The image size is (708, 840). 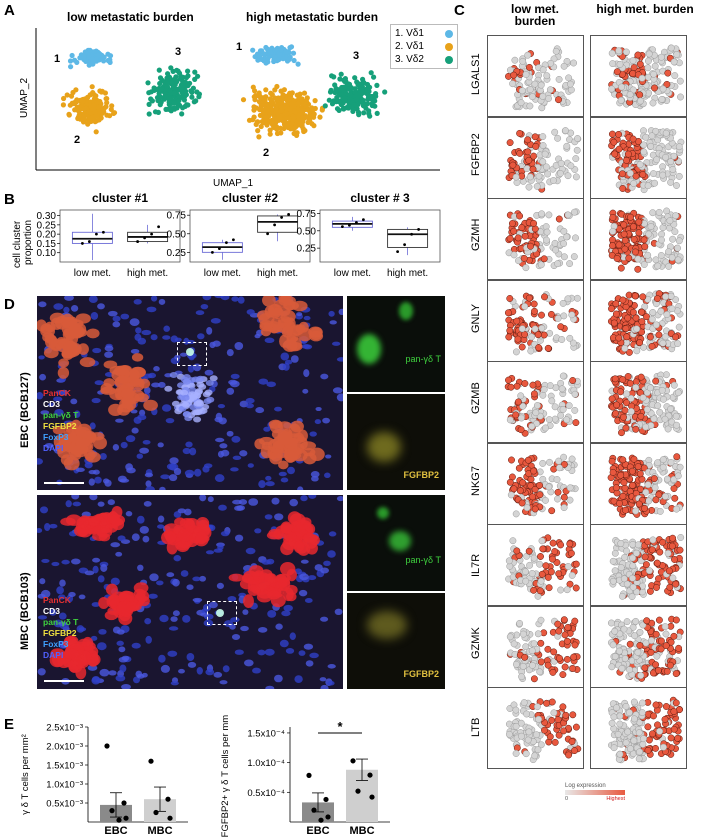 What do you see at coordinates (147, 273) in the screenshot?
I see `boxplot-xtick: high met.` at bounding box center [147, 273].